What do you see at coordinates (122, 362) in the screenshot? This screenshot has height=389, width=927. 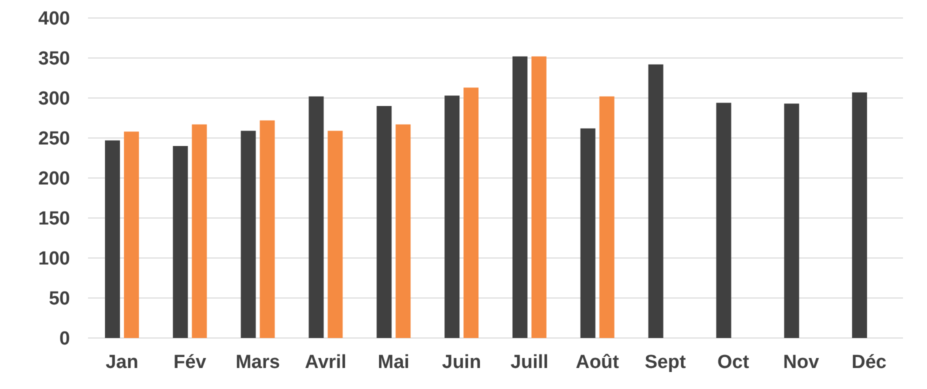 I see `x-tick-label: Jan` at bounding box center [122, 362].